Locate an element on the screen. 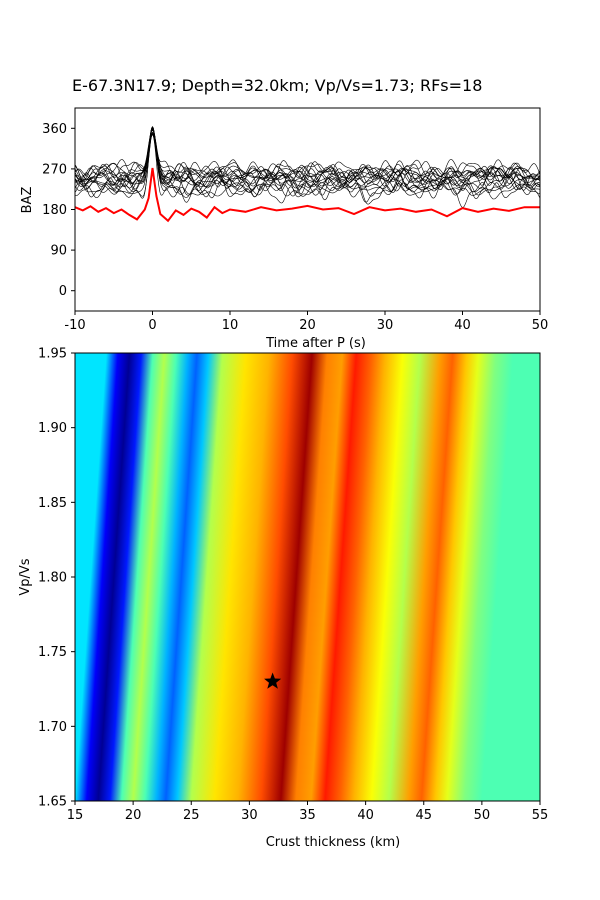 The height and width of the screenshot is (900, 600). h-k-x-axis-label: Crust thickness (km) is located at coordinates (333, 842).